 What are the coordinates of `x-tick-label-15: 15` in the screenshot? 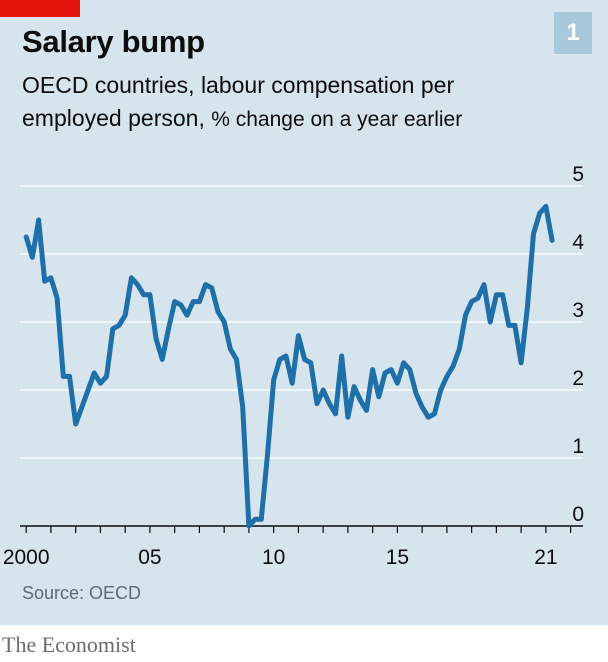 It's located at (397, 557).